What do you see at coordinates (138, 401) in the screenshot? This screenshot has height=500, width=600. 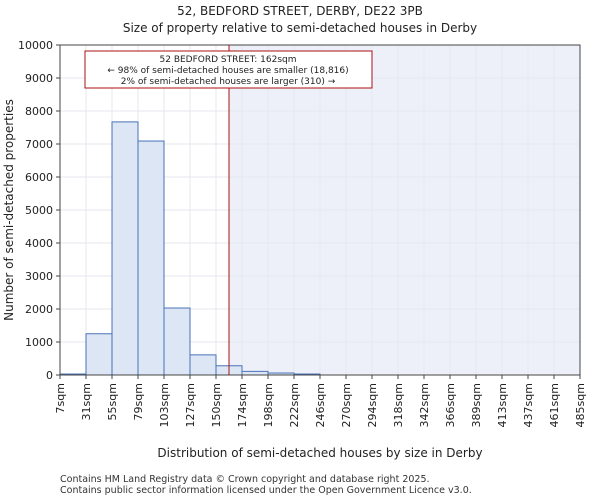 I see `x-tick-label: 79sqm` at bounding box center [138, 401].